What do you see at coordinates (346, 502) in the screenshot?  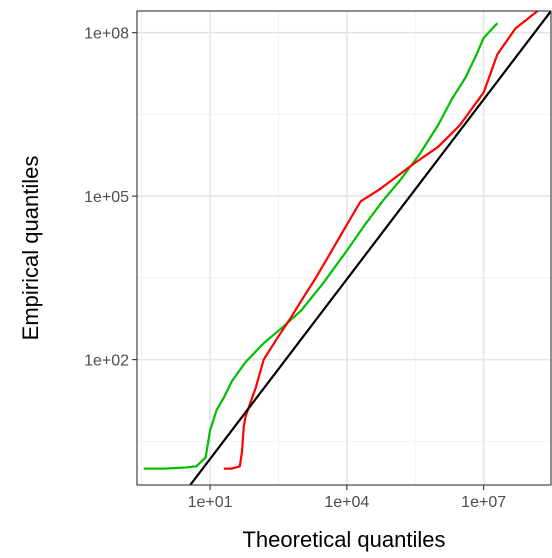 I see `x-tick-label: 1e+04` at bounding box center [346, 502].